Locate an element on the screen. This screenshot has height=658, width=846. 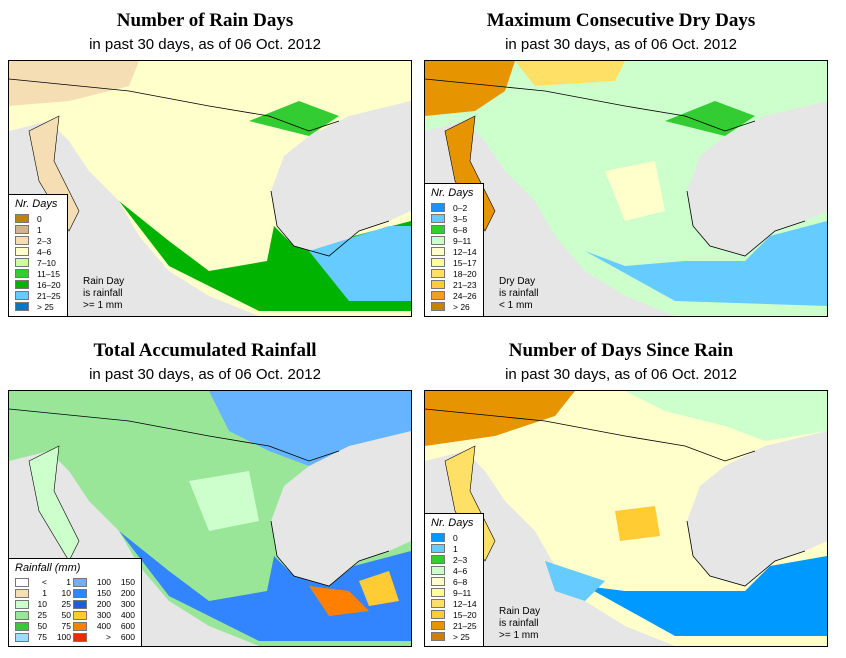
legend-hi: 100 is located at coordinates (63, 637).